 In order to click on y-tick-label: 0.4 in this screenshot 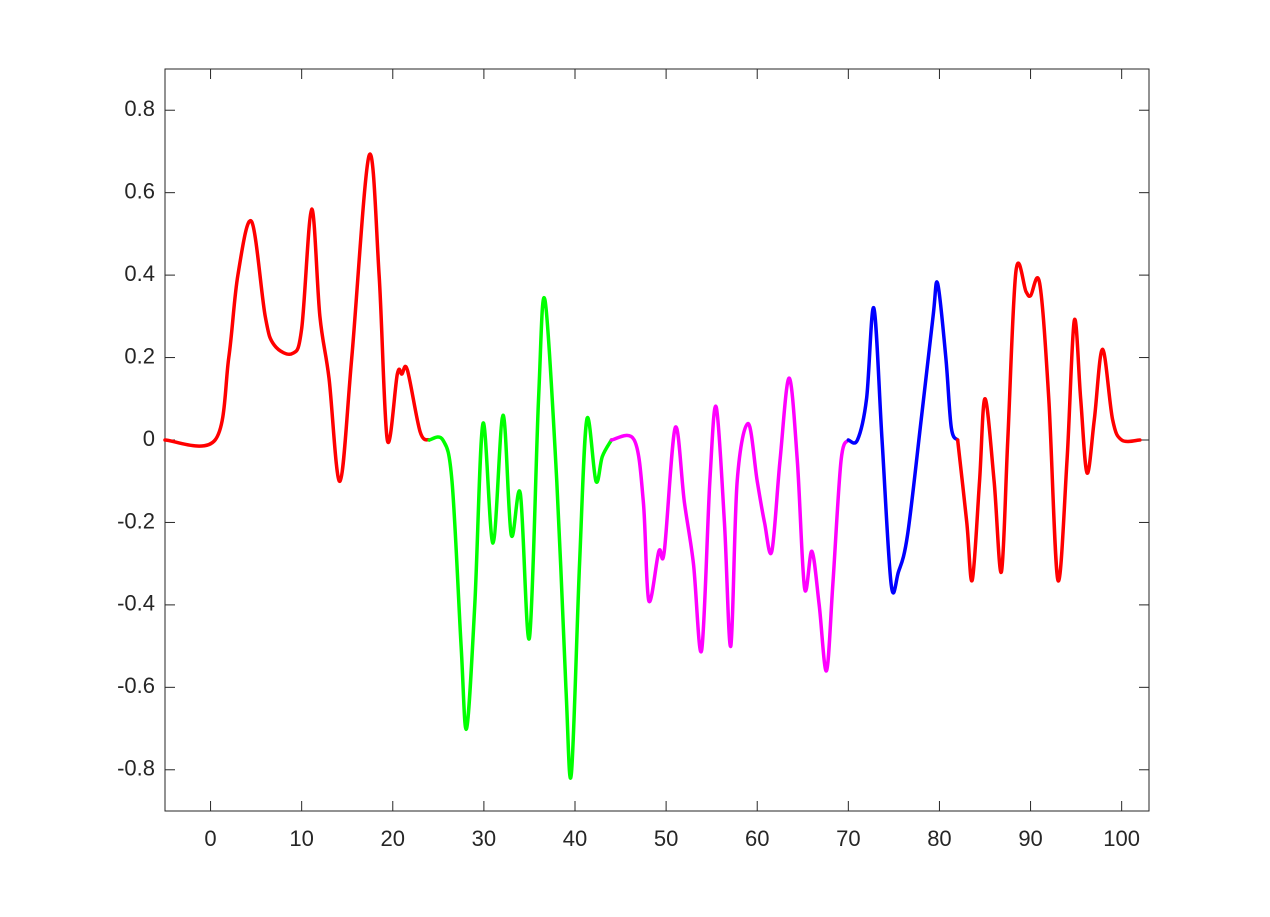, I will do `click(139, 273)`.